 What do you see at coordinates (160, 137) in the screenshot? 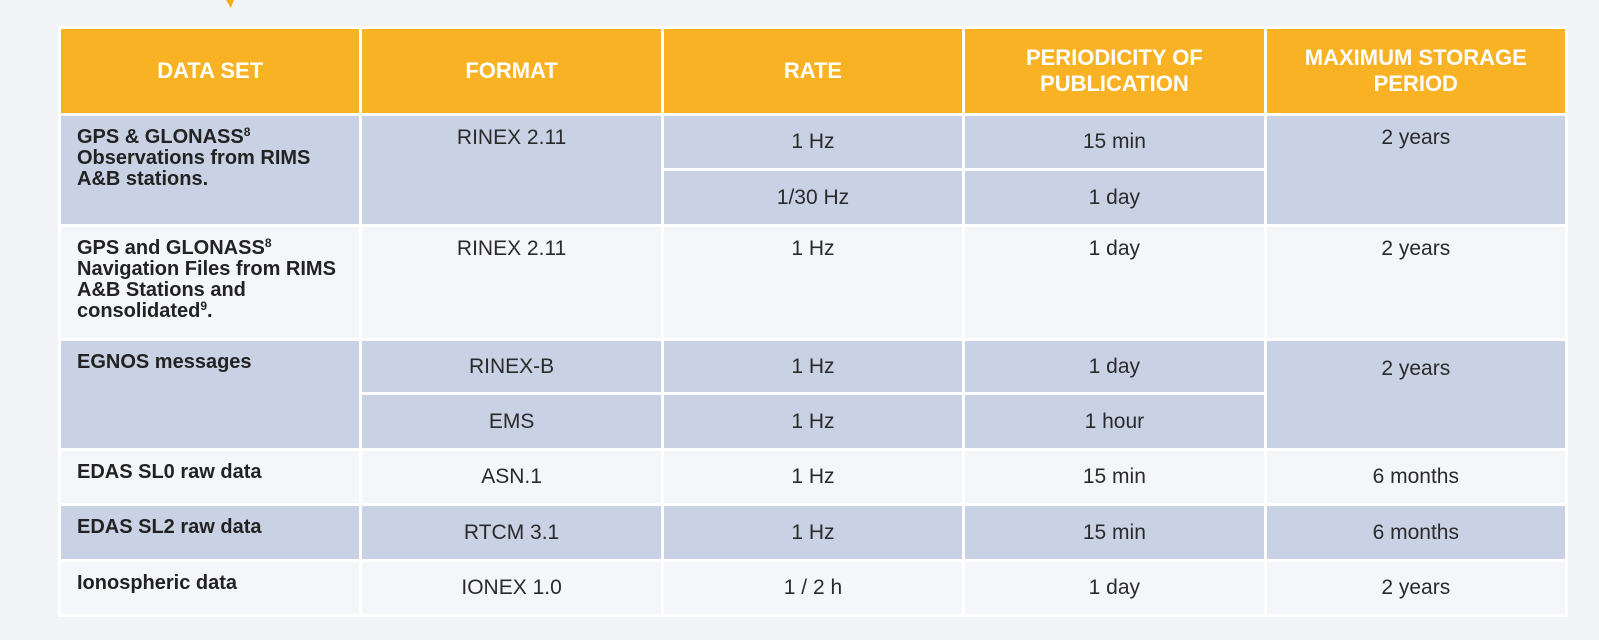
I see `dataset-text: GPS & GLONASS` at bounding box center [160, 137].